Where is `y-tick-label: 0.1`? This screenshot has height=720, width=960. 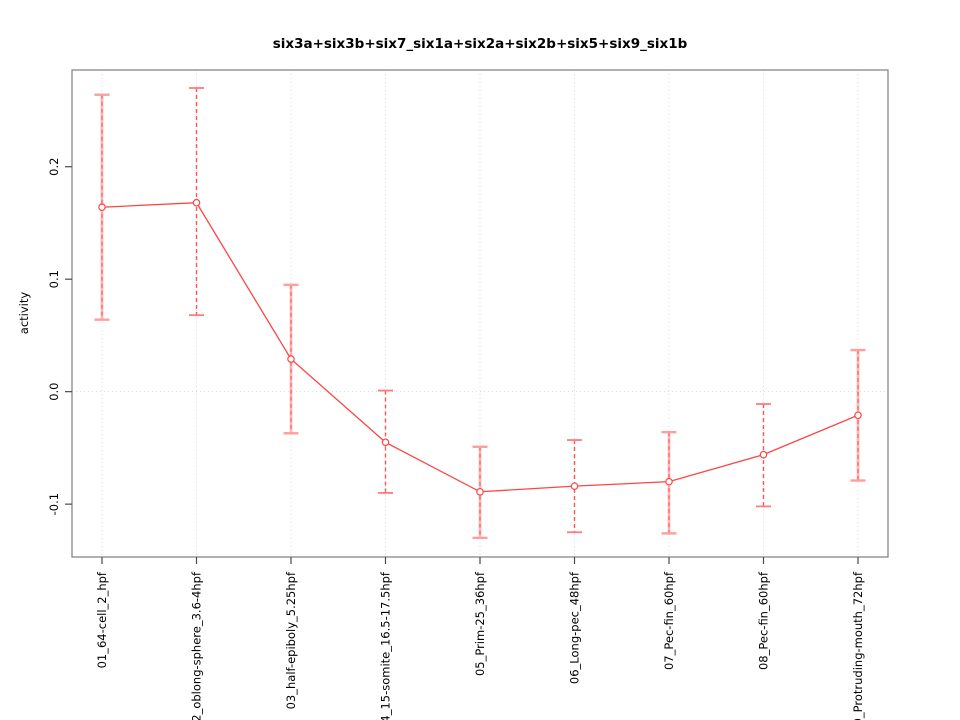 y-tick-label: 0.1 is located at coordinates (54, 279).